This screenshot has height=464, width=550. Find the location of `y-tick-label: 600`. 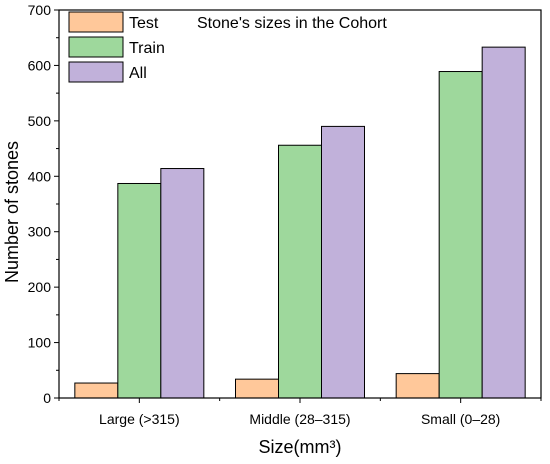

y-tick-label: 600 is located at coordinates (40, 65).